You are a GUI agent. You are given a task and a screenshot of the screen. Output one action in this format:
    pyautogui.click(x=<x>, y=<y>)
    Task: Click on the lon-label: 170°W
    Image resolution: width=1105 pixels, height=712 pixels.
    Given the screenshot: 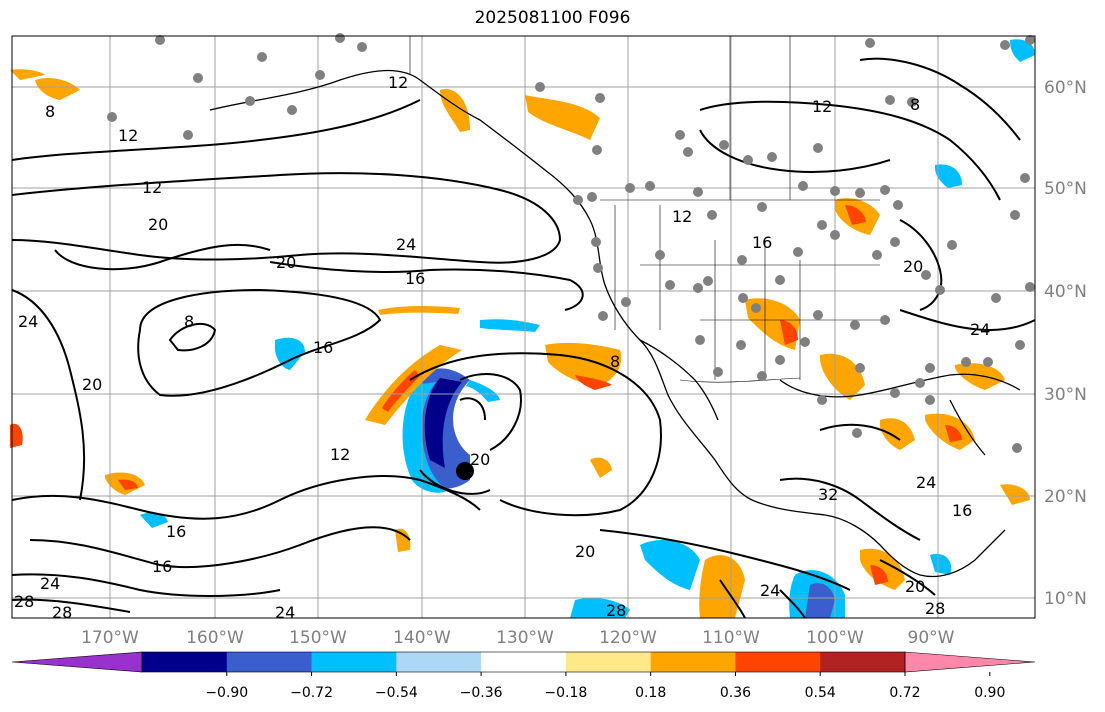 What is the action you would take?
    pyautogui.click(x=110, y=638)
    